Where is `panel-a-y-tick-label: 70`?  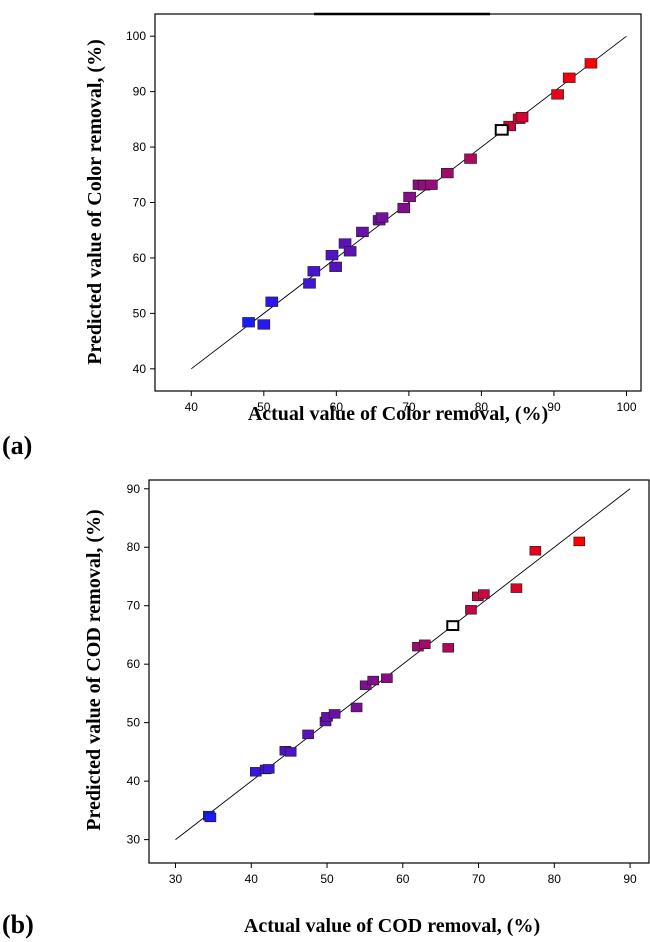
panel-a-y-tick-label: 70 is located at coordinates (140, 203).